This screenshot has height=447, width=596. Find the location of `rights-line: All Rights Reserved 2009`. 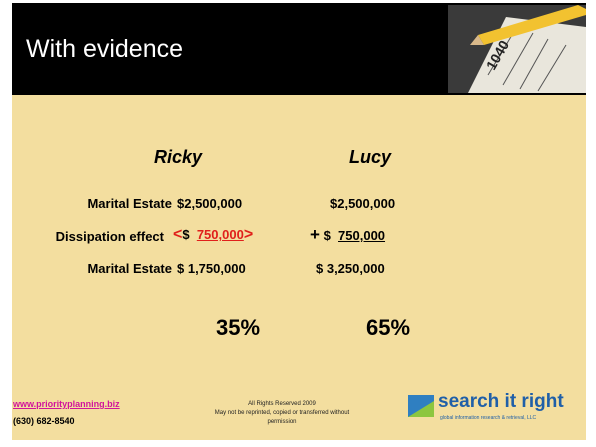

rights-line: All Rights Reserved 2009 is located at coordinates (282, 404).